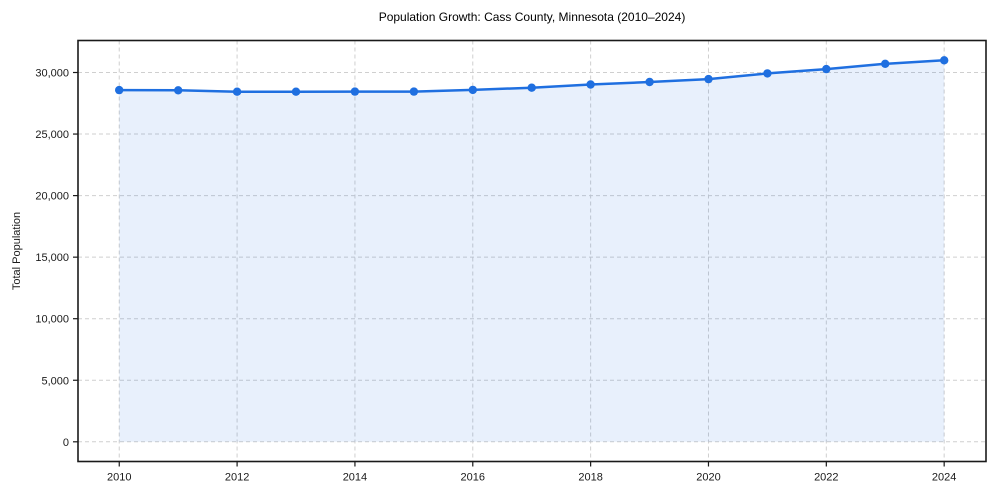  Describe the element at coordinates (119, 478) in the screenshot. I see `x-tick-label: 2010` at that location.